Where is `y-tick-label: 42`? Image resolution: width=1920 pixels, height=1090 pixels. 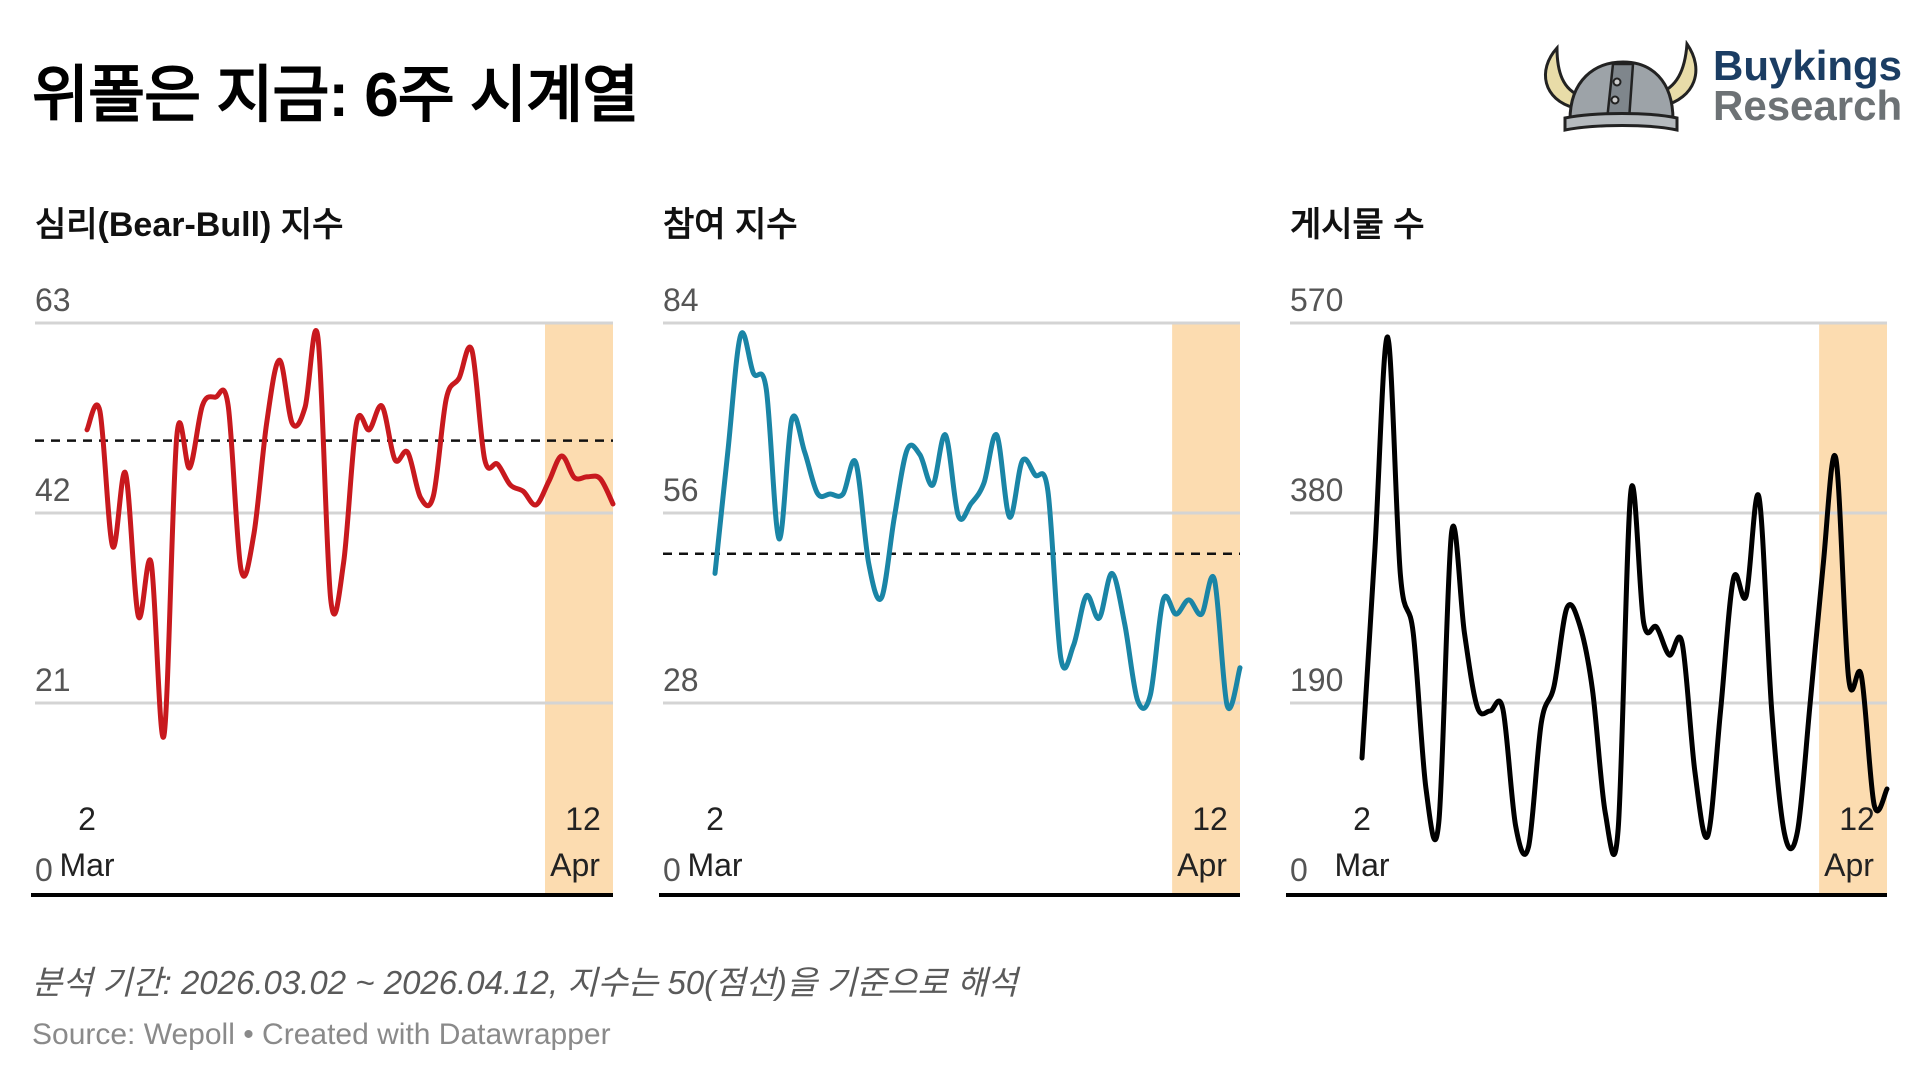 y-tick-label: 42 is located at coordinates (53, 490).